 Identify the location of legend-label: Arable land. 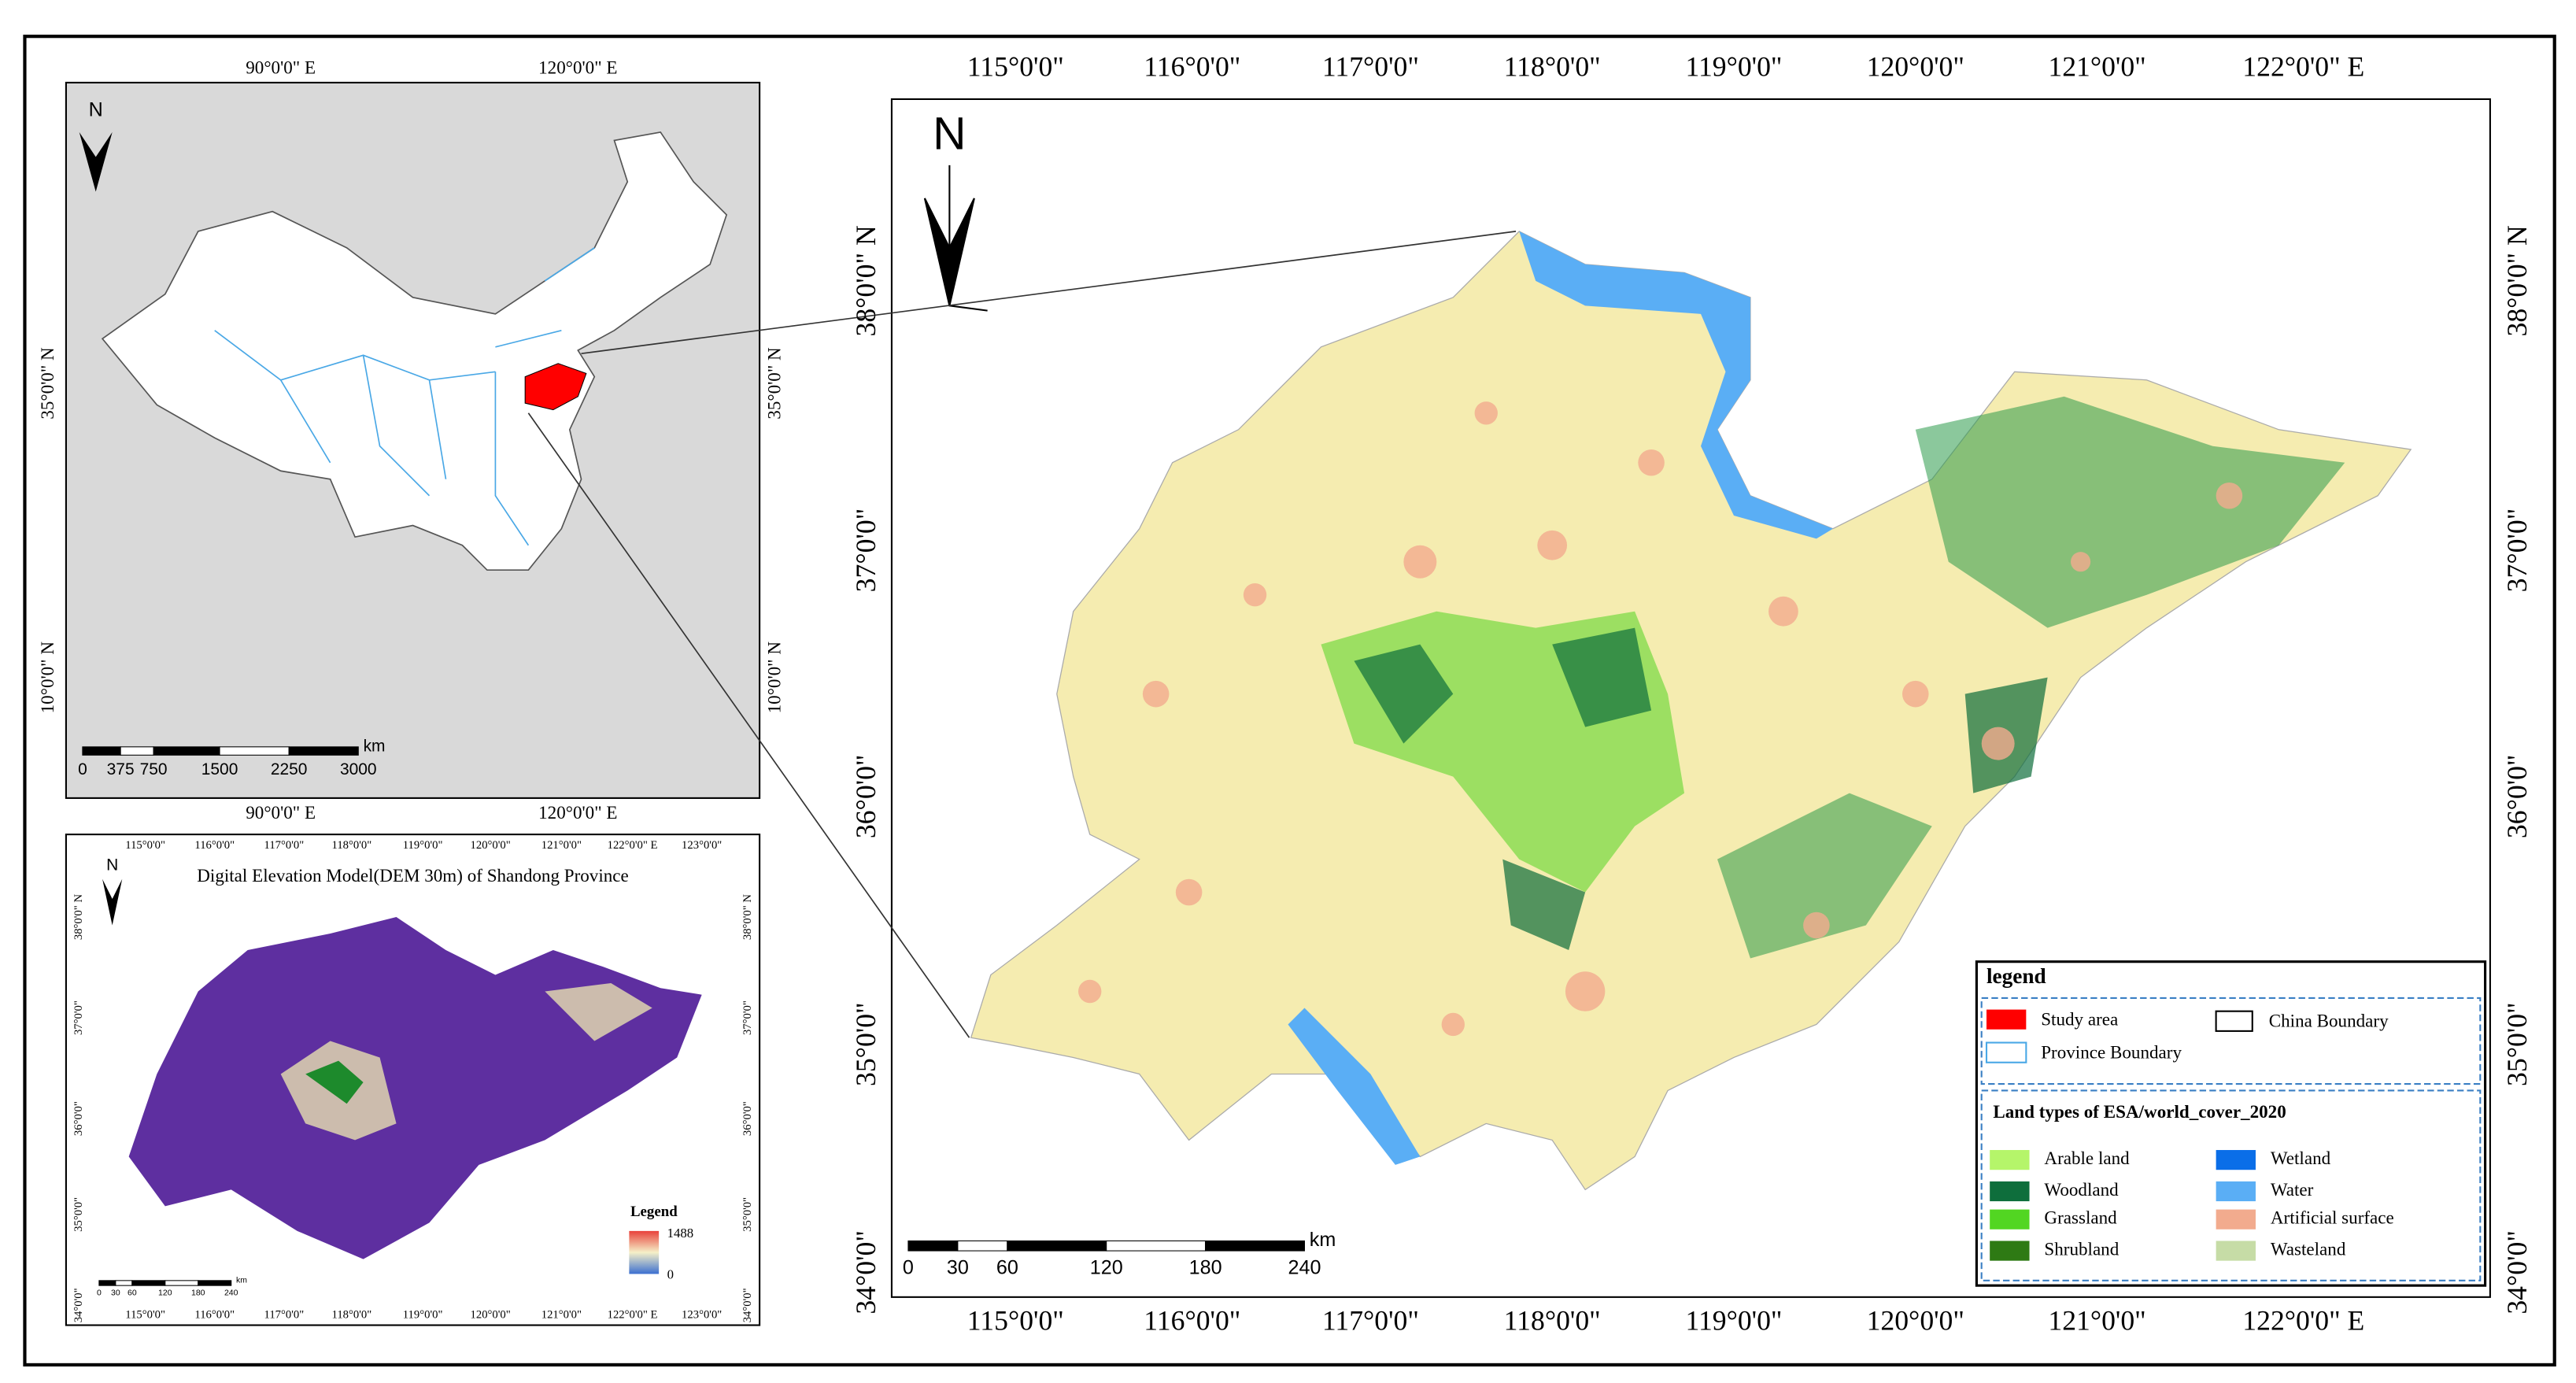
(2087, 1158).